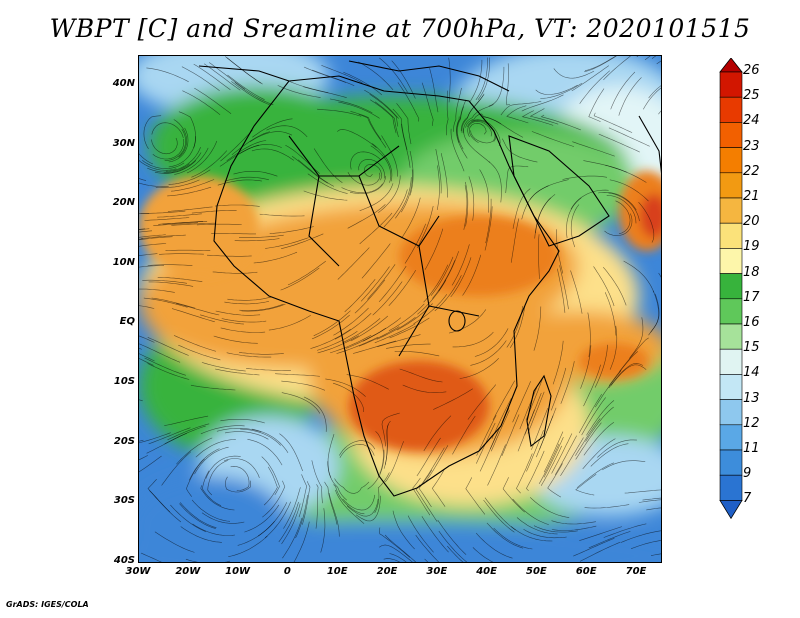  I want to click on longitude-label: 40E, so click(486, 571).